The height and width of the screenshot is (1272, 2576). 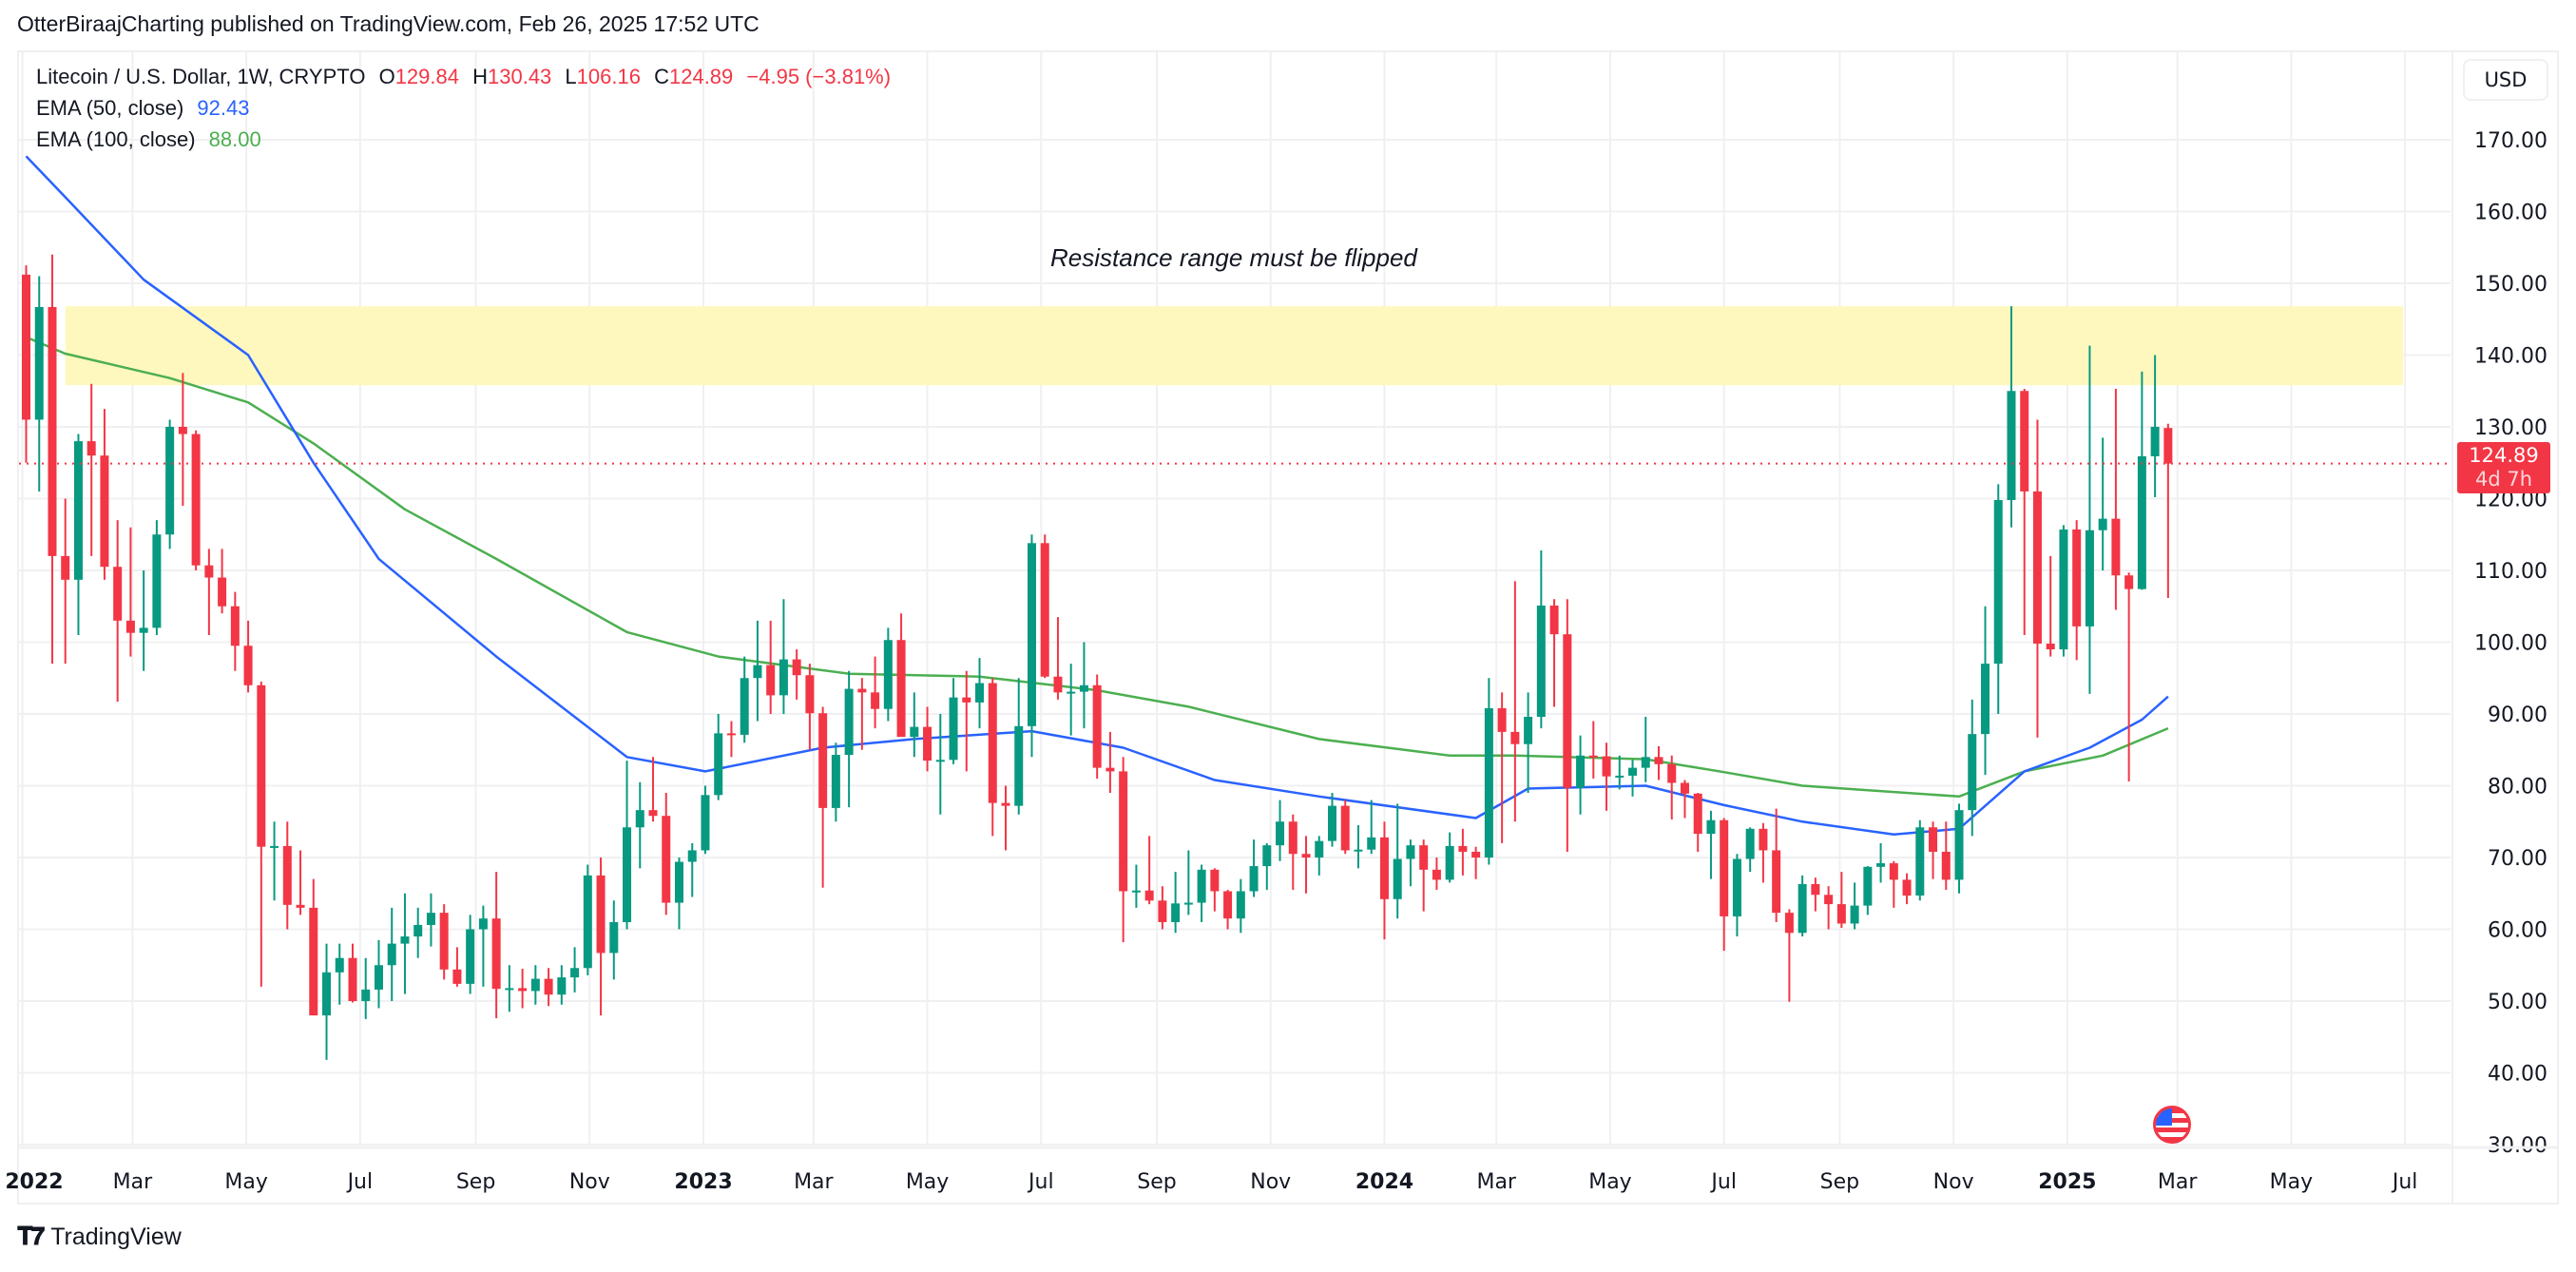 What do you see at coordinates (116, 1236) in the screenshot?
I see `brand-name: TradingView` at bounding box center [116, 1236].